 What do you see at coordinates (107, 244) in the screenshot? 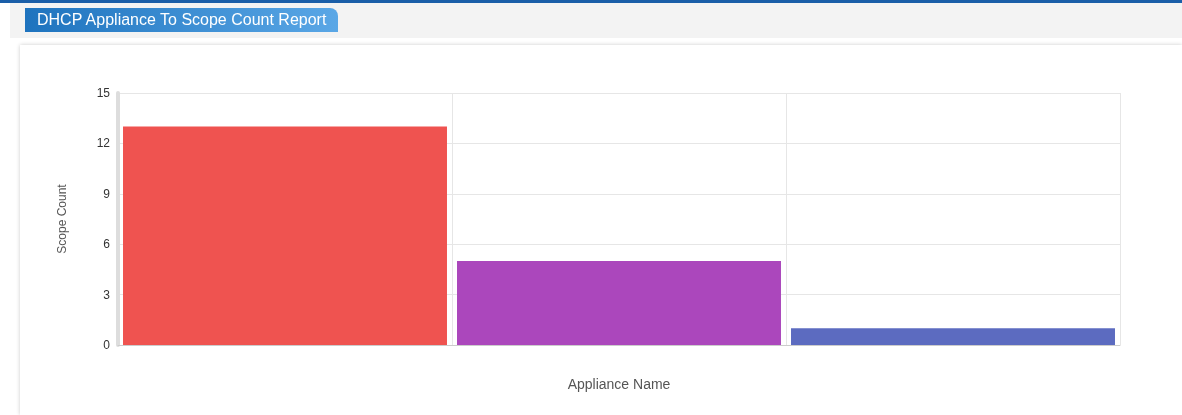
I see `y-tick-label: 6` at bounding box center [107, 244].